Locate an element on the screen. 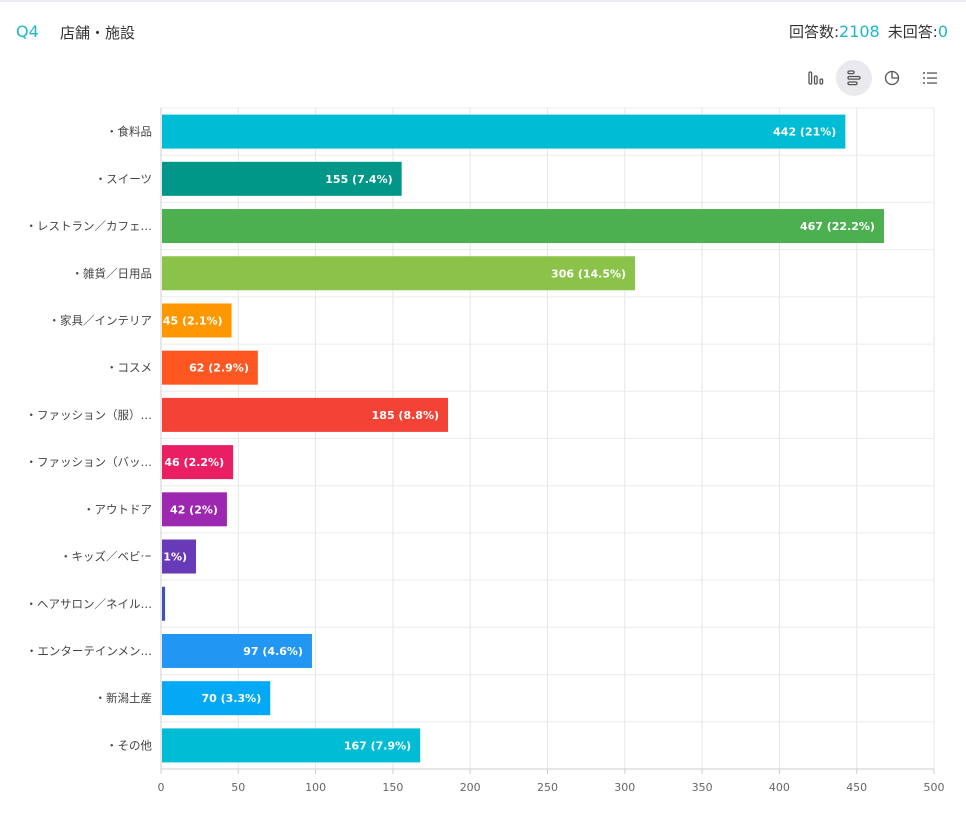 The width and height of the screenshot is (966, 819). vertical-bar-chart-icon is located at coordinates (816, 78).